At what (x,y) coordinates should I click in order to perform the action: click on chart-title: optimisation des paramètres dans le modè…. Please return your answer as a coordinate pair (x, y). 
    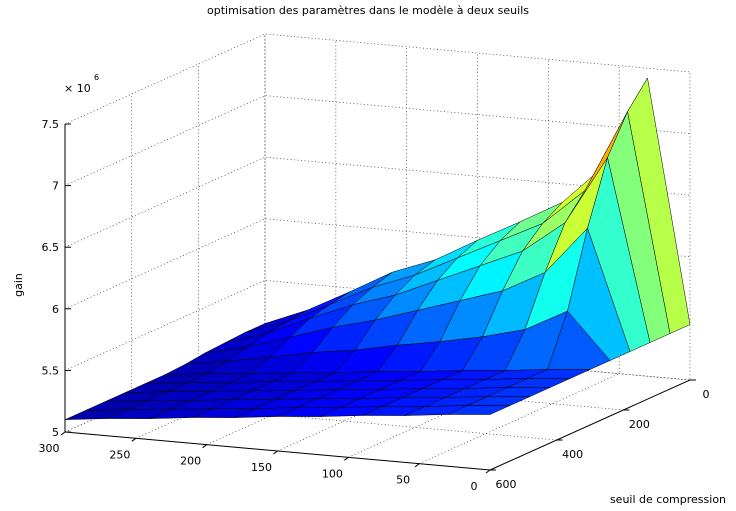
    Looking at the image, I should click on (368, 10).